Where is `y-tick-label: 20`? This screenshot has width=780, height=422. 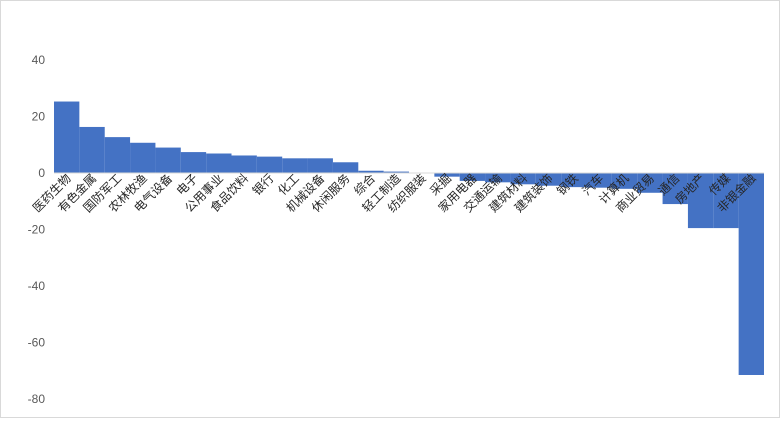
y-tick-label: 20 is located at coordinates (39, 117).